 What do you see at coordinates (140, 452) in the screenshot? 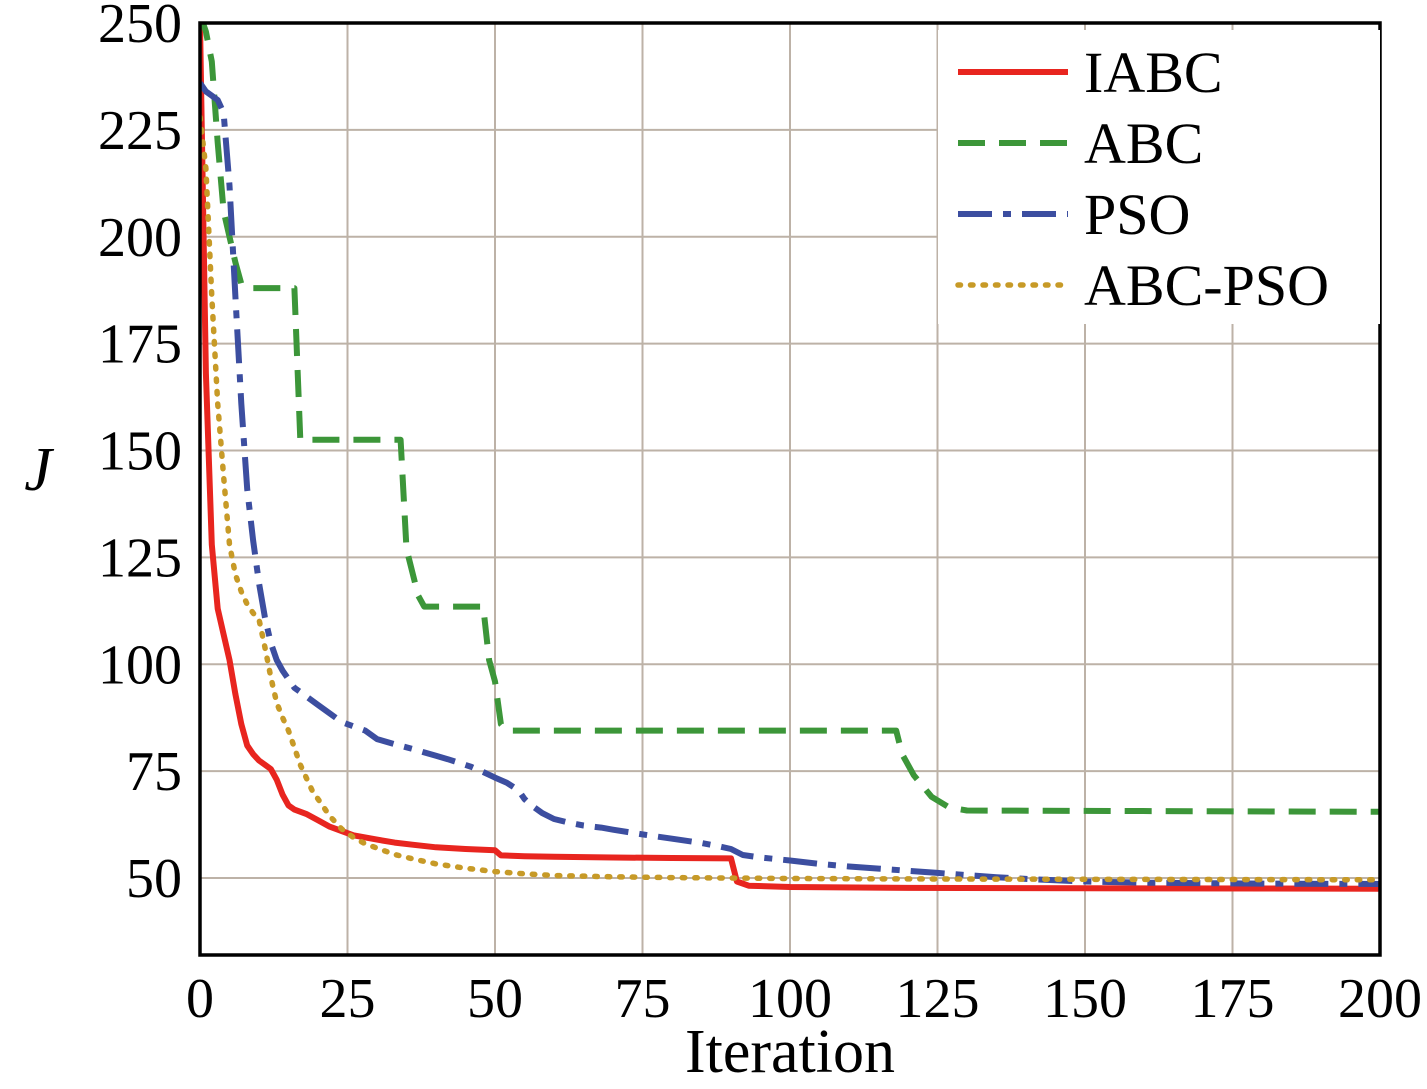
I see `y-tick-label: 150` at bounding box center [140, 452].